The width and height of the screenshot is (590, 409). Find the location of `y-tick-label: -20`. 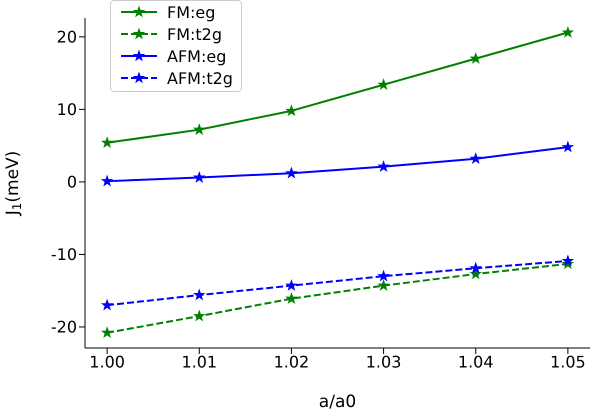

y-tick-label: -20 is located at coordinates (63, 327).